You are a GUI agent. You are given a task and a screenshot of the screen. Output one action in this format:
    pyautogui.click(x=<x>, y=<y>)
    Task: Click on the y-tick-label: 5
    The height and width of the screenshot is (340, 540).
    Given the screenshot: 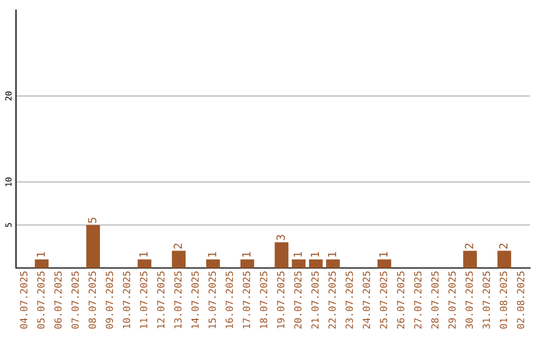 What is the action you would take?
    pyautogui.click(x=8, y=225)
    